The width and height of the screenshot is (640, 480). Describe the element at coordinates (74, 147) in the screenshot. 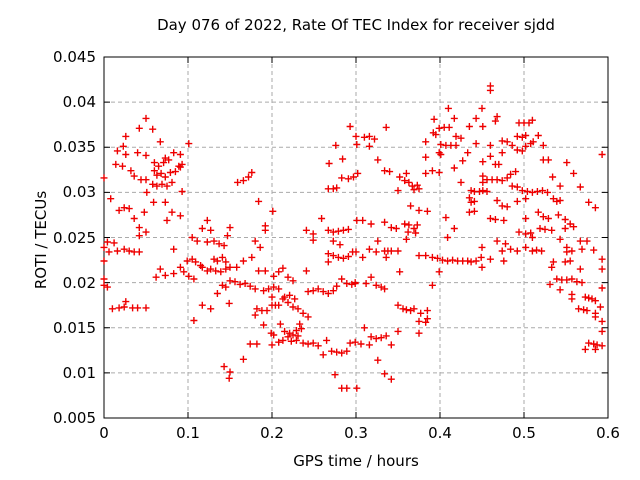

I see `y-tick-label: 0.035` at that location.